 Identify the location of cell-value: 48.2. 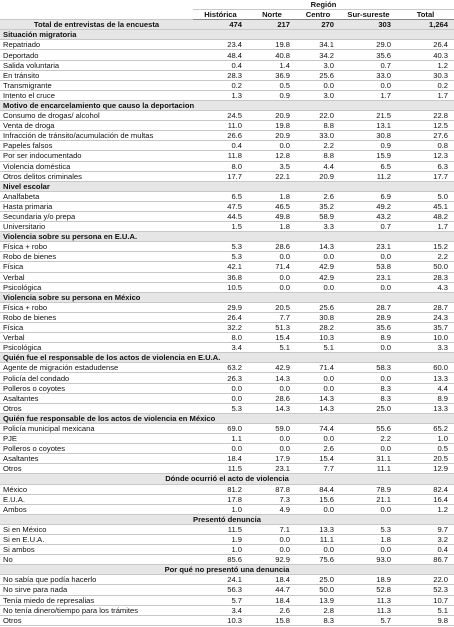
(425, 217).